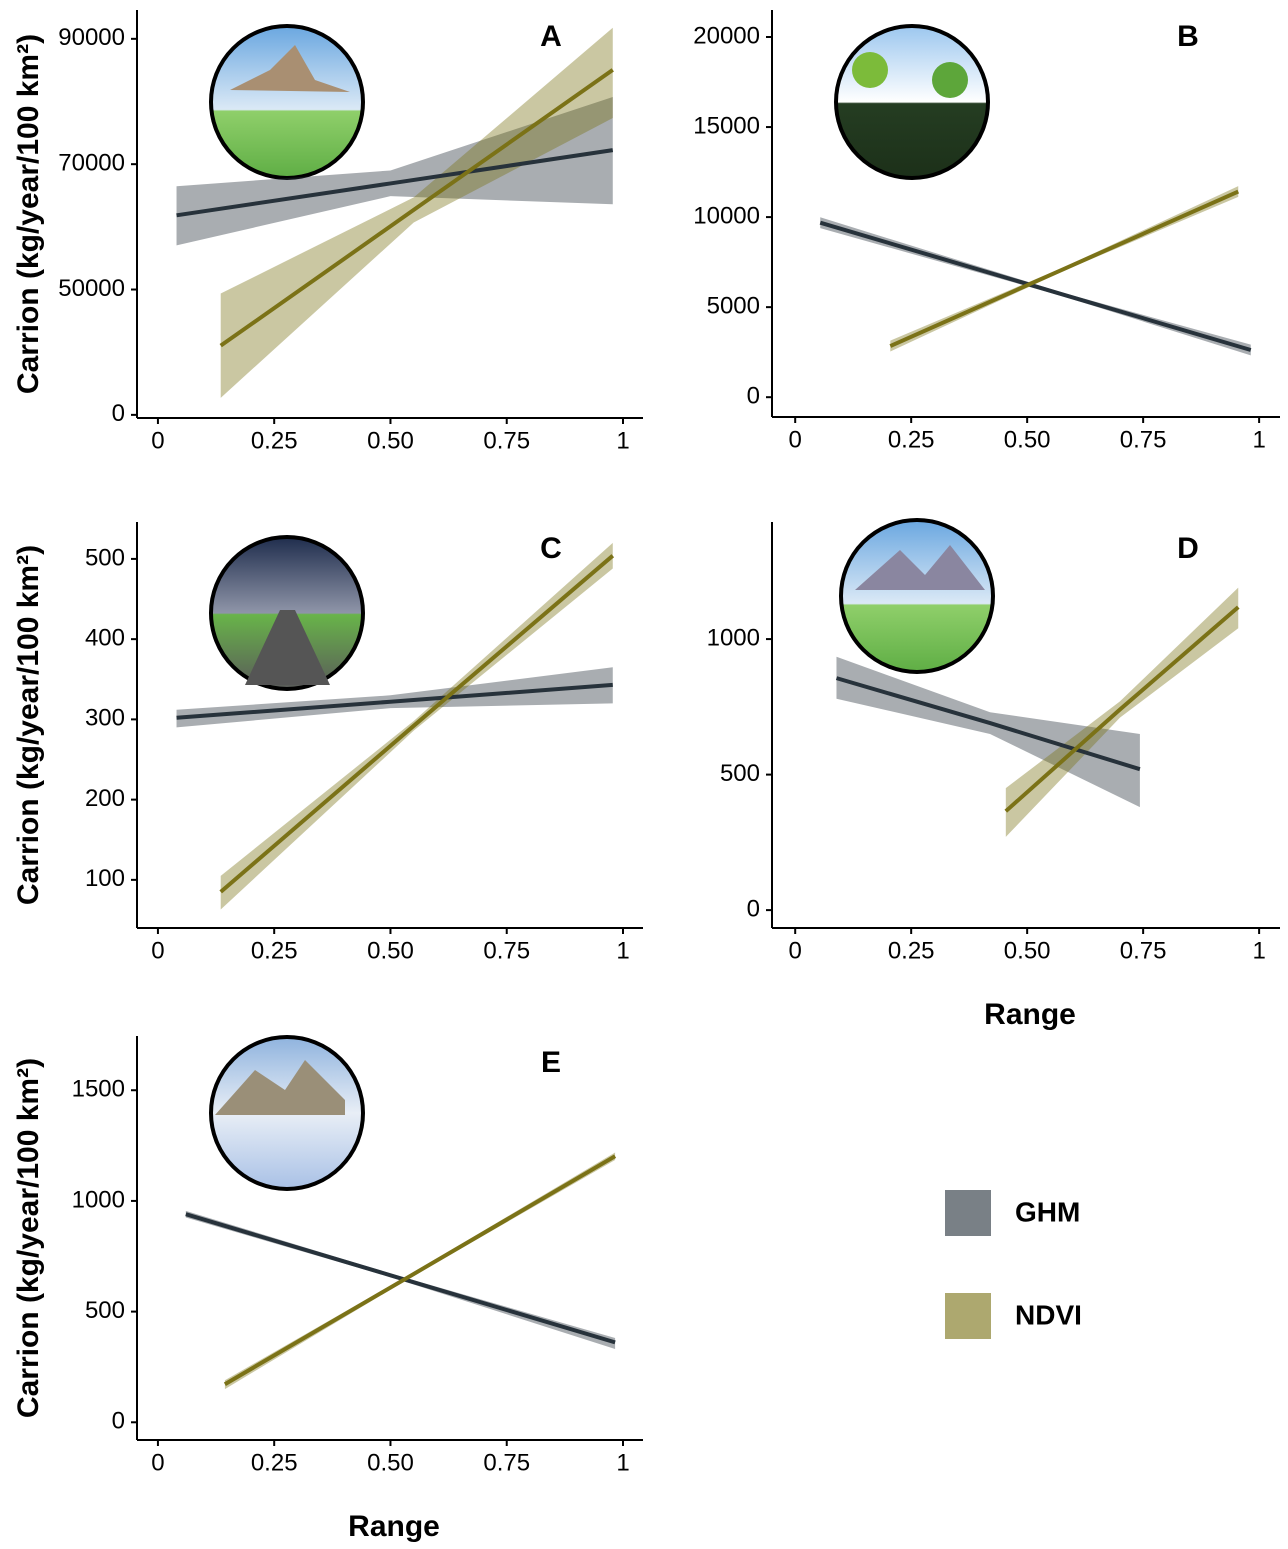 This screenshot has height=1549, width=1288. Describe the element at coordinates (912, 102) in the screenshot. I see `icon-forest` at that location.